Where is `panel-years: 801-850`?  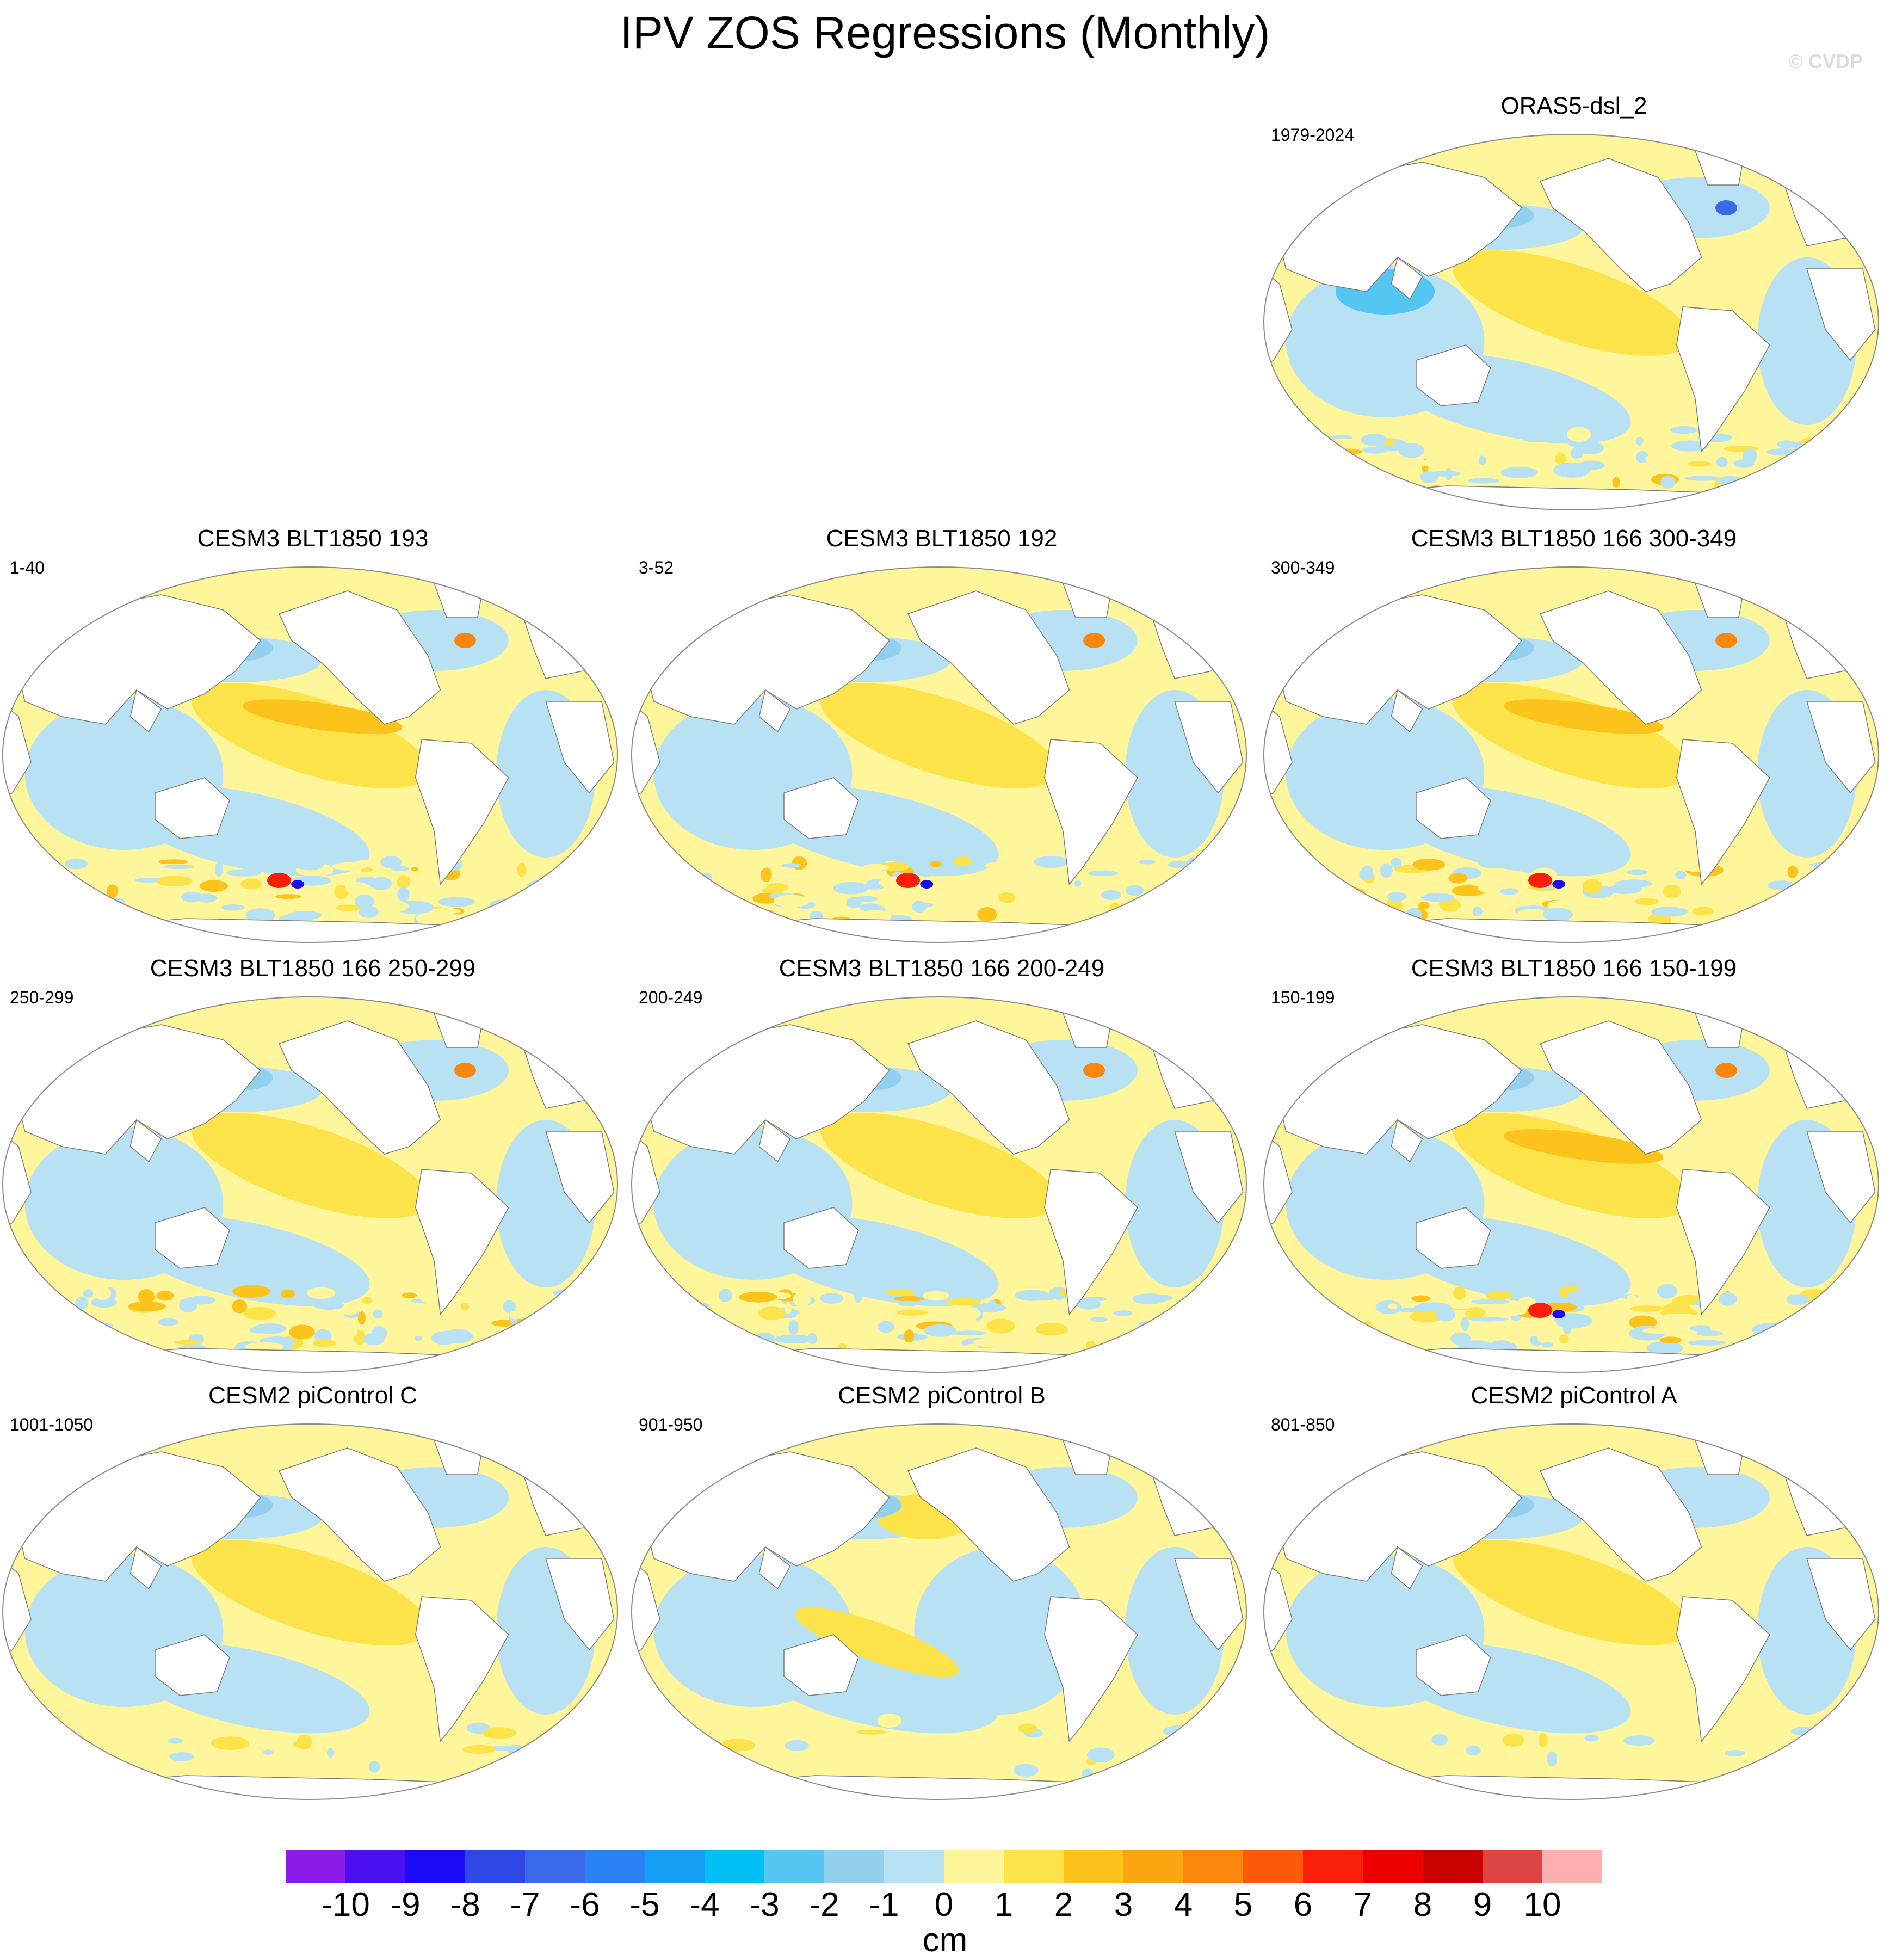 panel-years: 801-850 is located at coordinates (1303, 1424).